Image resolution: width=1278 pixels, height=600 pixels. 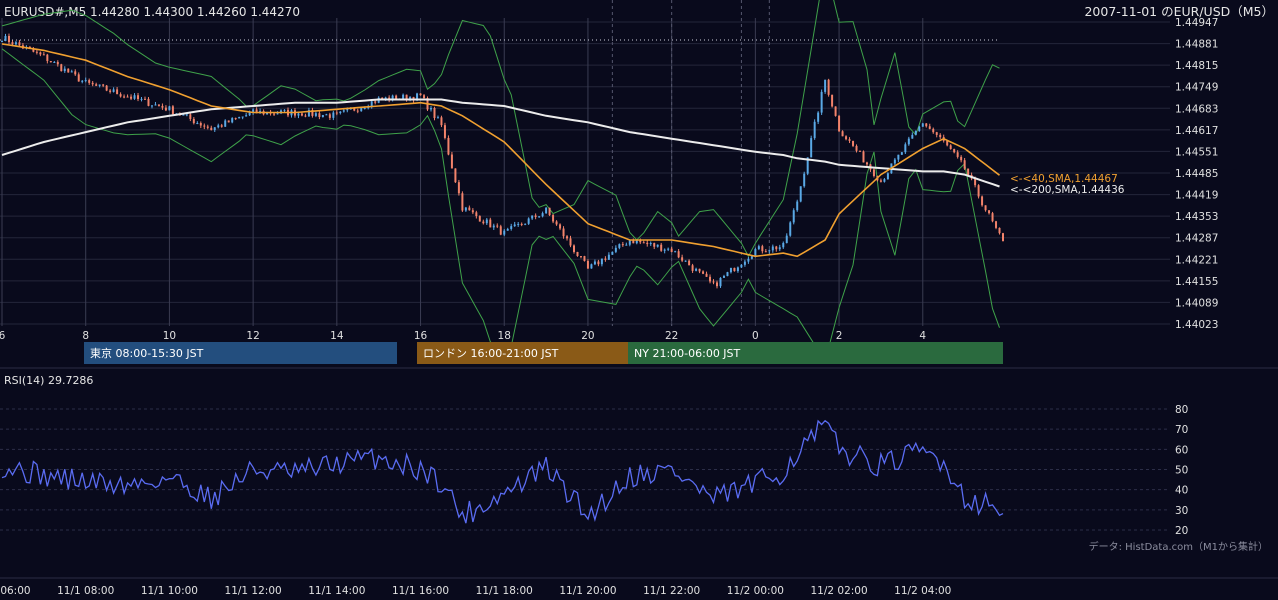 I want to click on session-label-london: ロンドン 16:00-21:00 JST, so click(x=491, y=353).